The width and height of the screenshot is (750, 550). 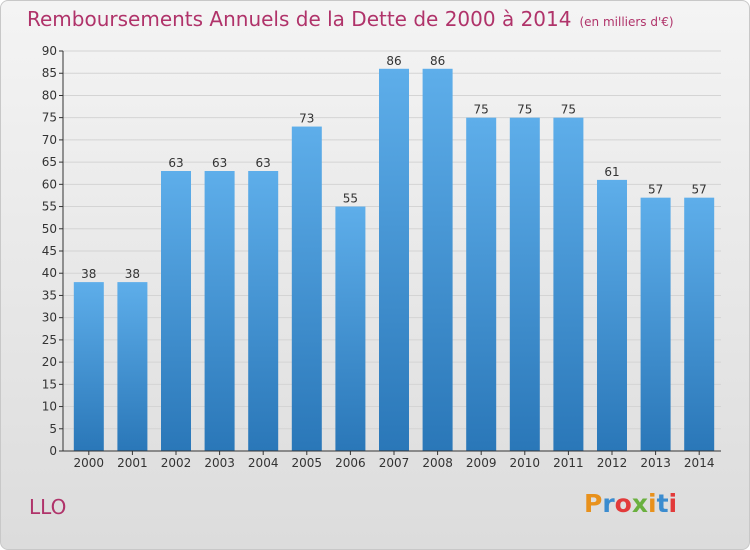 I want to click on y-tick-label: 50, so click(x=49, y=229).